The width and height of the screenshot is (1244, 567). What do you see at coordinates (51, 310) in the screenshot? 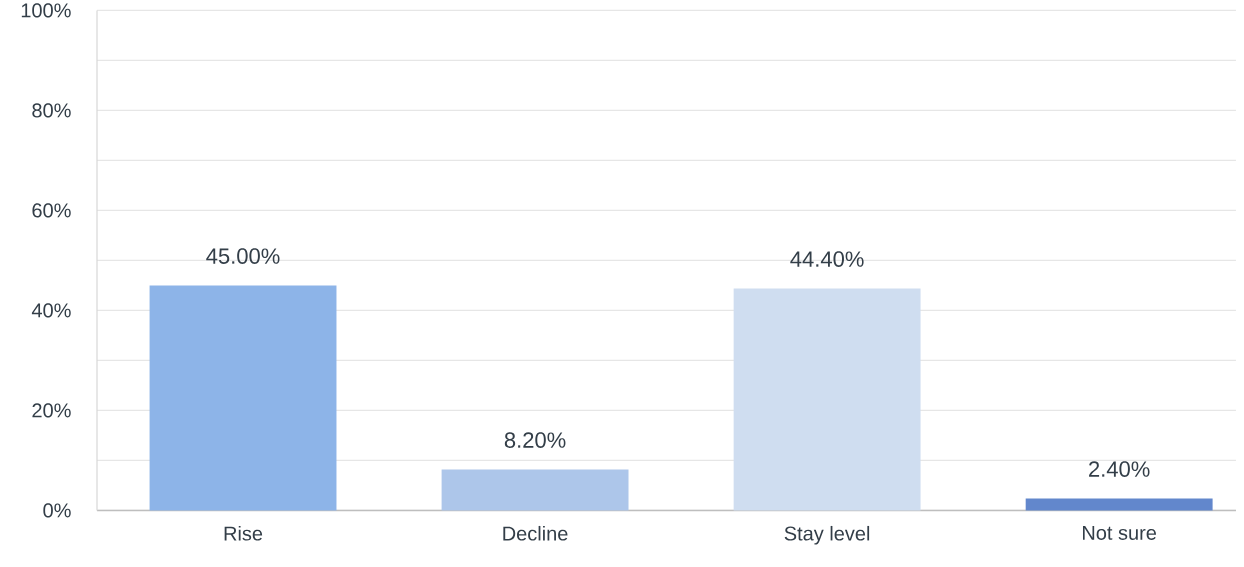
I see `y-tick-label: 40%` at bounding box center [51, 310].